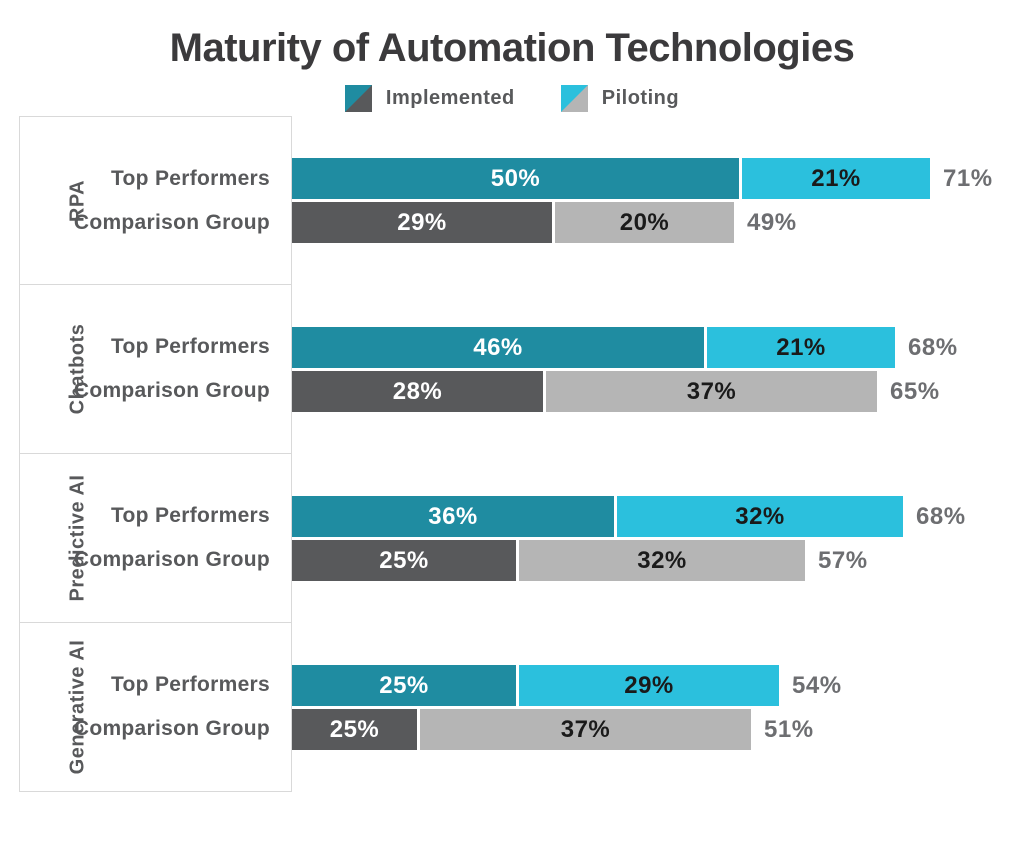 Image resolution: width=1024 pixels, height=846 pixels. I want to click on bars: 25% 29% 54% 25% 37% 51%, so click(567, 707).